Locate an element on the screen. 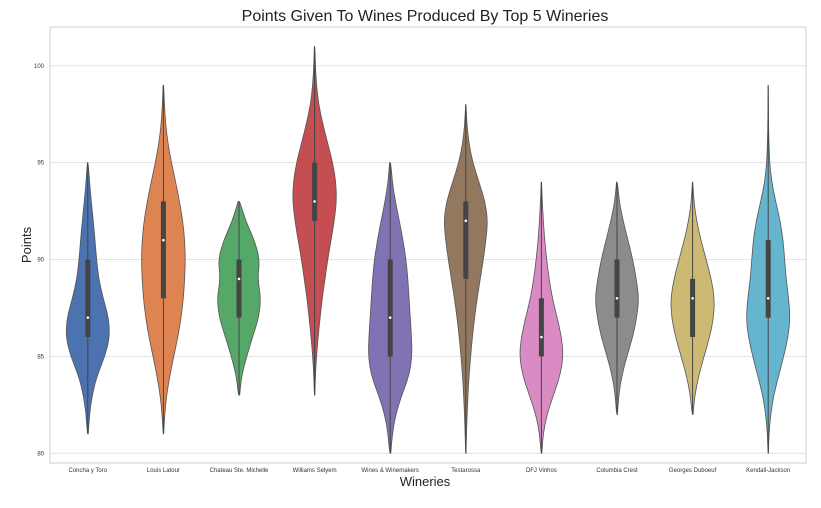 This screenshot has width=821, height=508. y-tick-label: 90 is located at coordinates (40, 261).